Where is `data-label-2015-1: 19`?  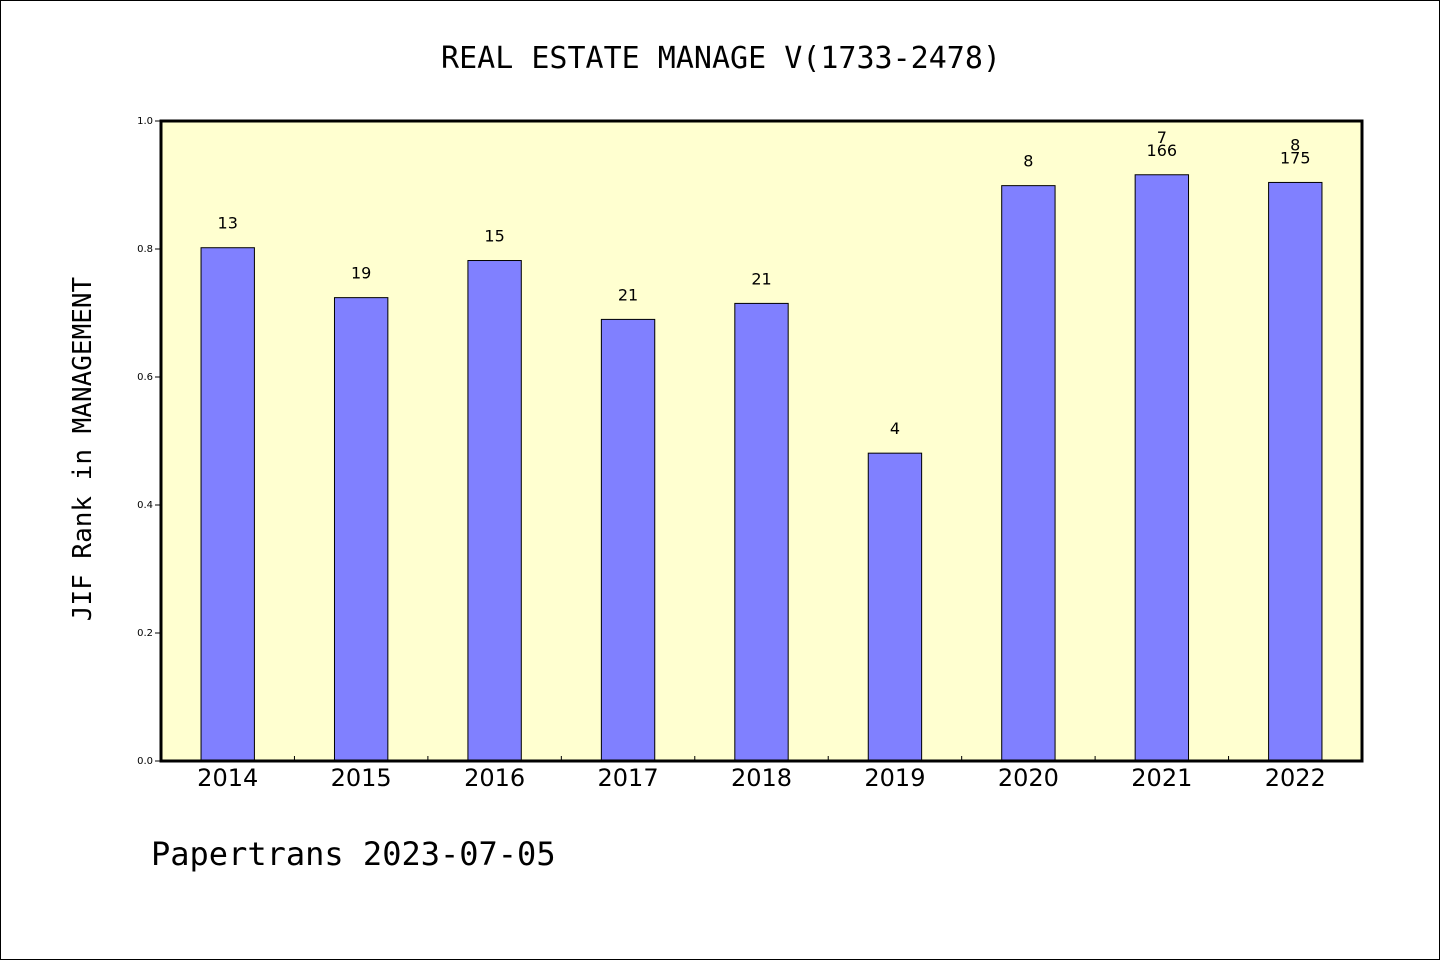 data-label-2015-1: 19 is located at coordinates (361, 273).